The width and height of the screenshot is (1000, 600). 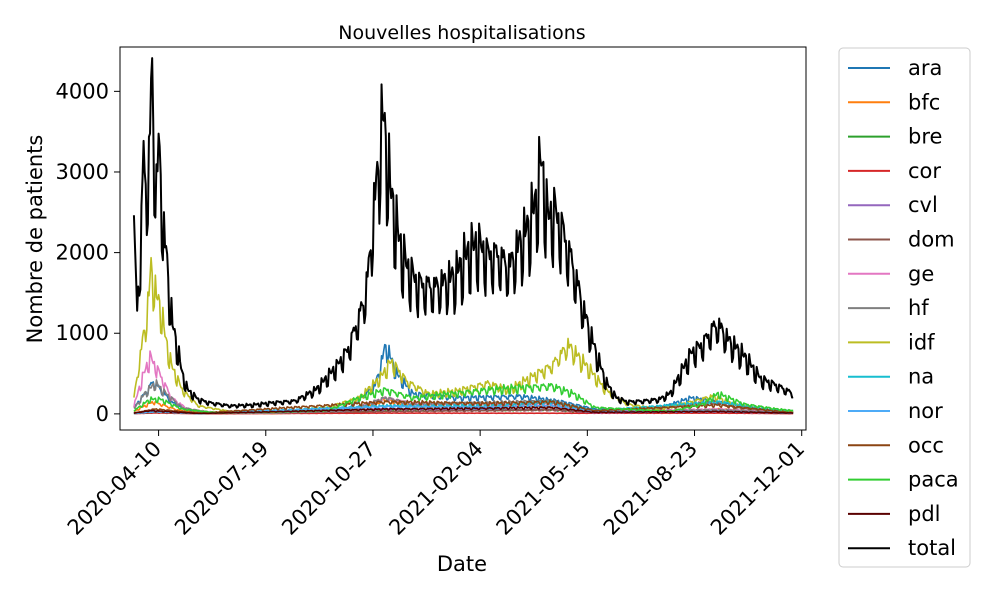 I want to click on x-tick-label: 2020-04-10, so click(x=114, y=488).